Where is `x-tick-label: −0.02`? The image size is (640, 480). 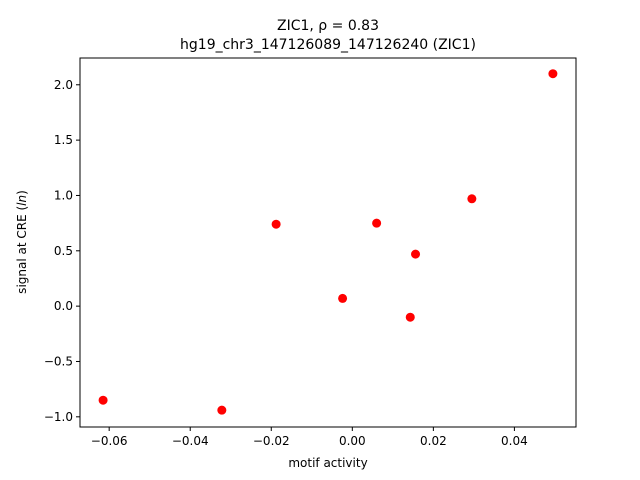
x-tick-label: −0.02 is located at coordinates (271, 441).